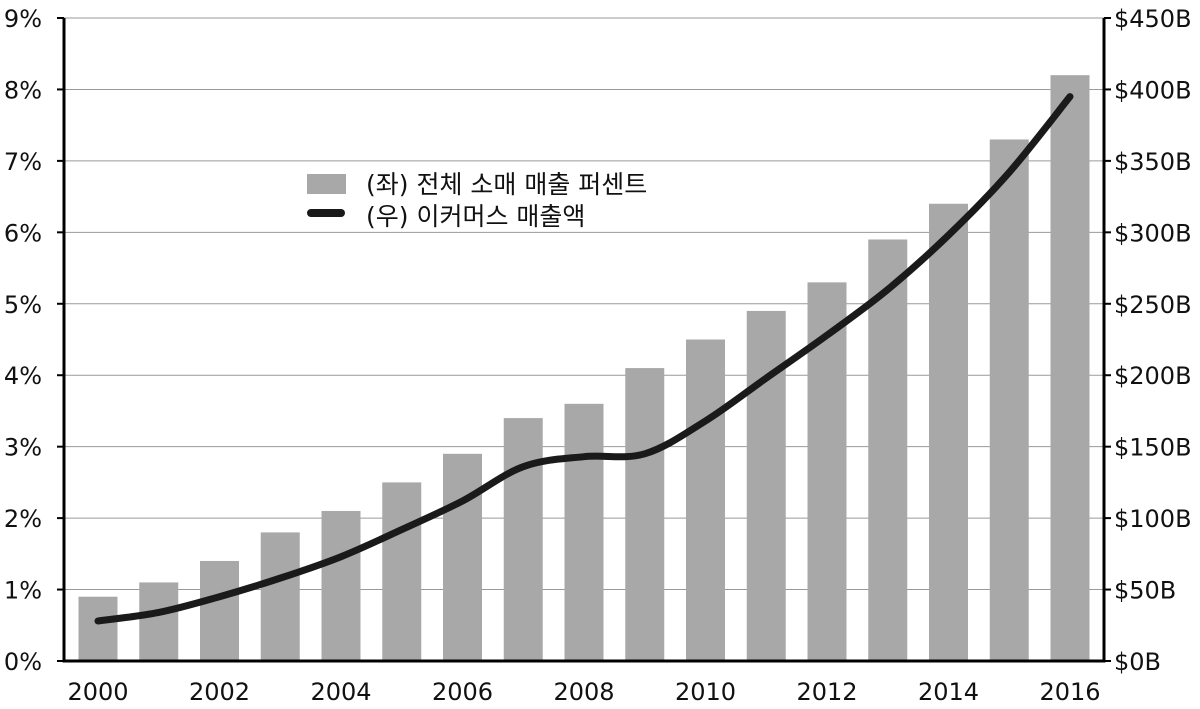 The height and width of the screenshot is (709, 1200). Describe the element at coordinates (1137, 662) in the screenshot. I see `right-tick-label: $0B` at that location.